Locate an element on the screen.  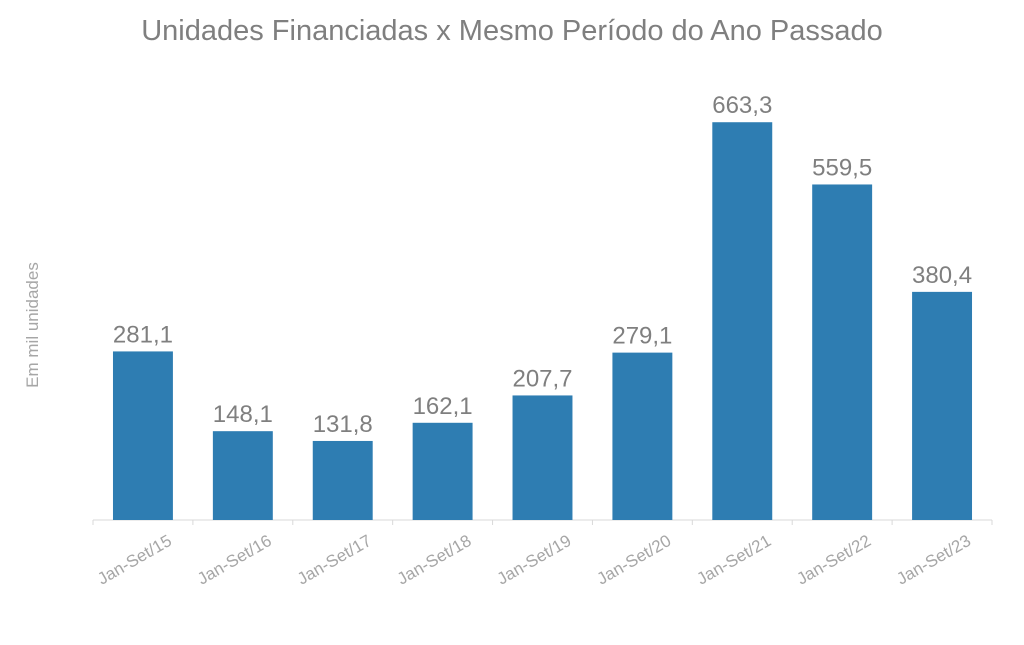
x-tick-label: Jan-Set/21 is located at coordinates (734, 560).